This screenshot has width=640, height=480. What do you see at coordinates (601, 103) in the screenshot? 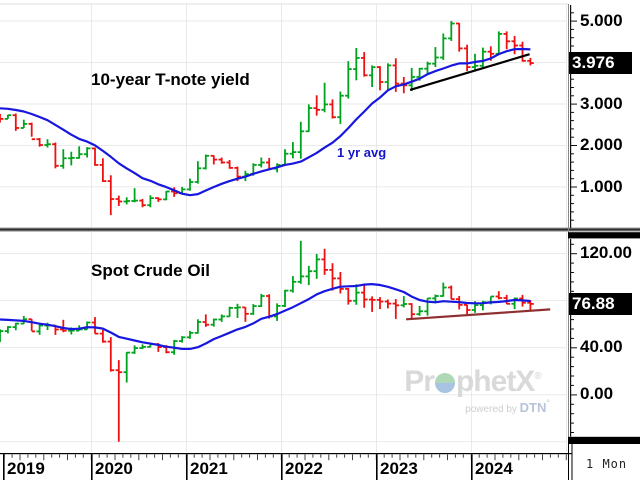
I see `yaxis-label: 3.000` at bounding box center [601, 103].